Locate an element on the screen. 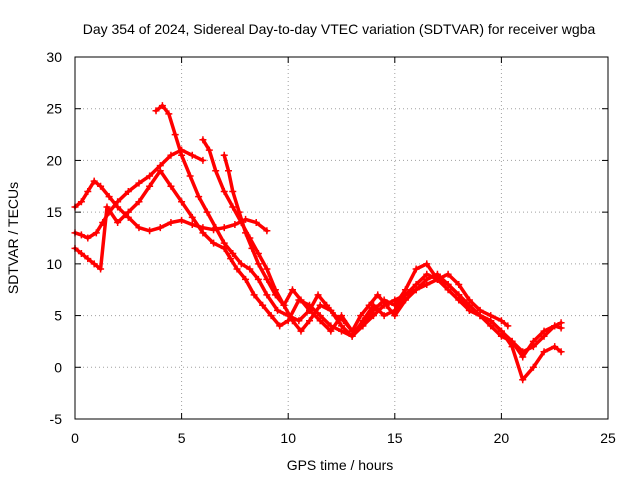  y-tick-label: 30 is located at coordinates (54, 57).